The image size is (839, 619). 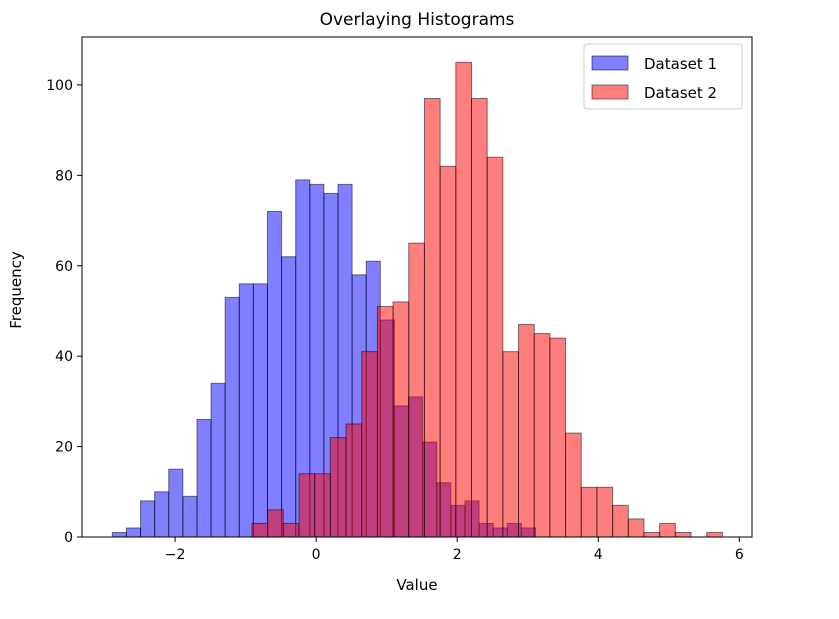 What do you see at coordinates (663, 76) in the screenshot?
I see `legend: Dataset 1 Dataset 2` at bounding box center [663, 76].